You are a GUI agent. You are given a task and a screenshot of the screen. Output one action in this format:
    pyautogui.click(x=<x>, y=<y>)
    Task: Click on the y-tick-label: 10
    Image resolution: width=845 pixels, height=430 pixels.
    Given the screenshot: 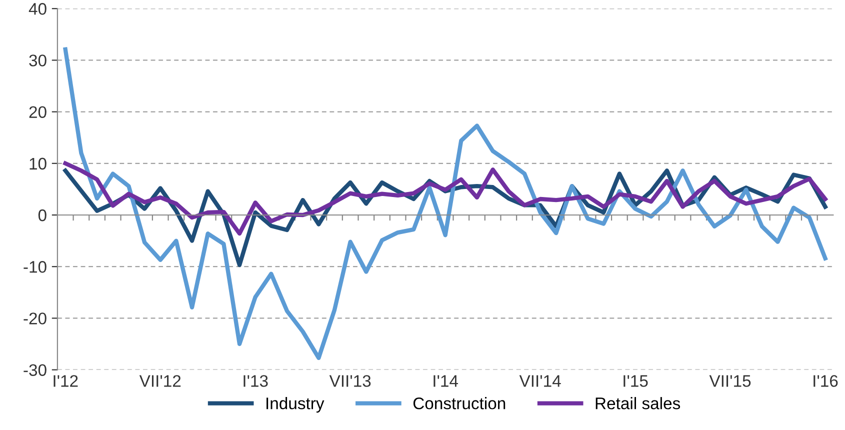 What is the action you would take?
    pyautogui.click(x=38, y=164)
    